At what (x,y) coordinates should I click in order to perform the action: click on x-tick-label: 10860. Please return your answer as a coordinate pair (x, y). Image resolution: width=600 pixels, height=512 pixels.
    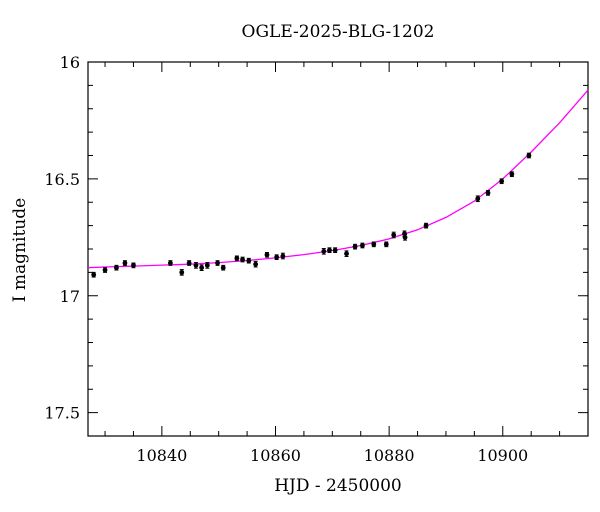
    Looking at the image, I should click on (275, 455).